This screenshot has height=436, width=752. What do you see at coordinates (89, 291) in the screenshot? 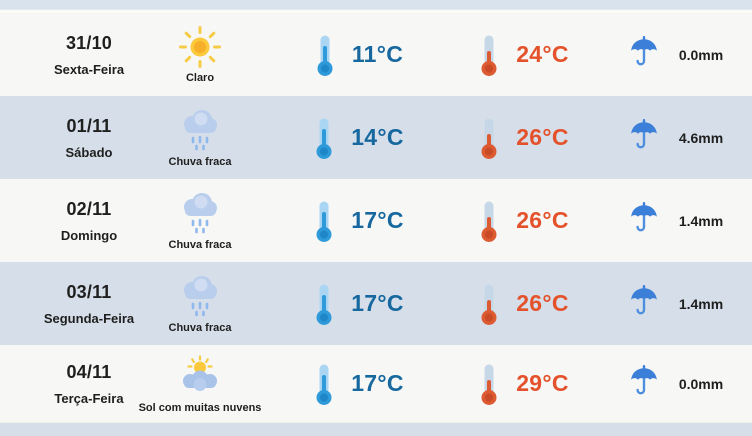
I see `date-label: 03/11` at bounding box center [89, 291].